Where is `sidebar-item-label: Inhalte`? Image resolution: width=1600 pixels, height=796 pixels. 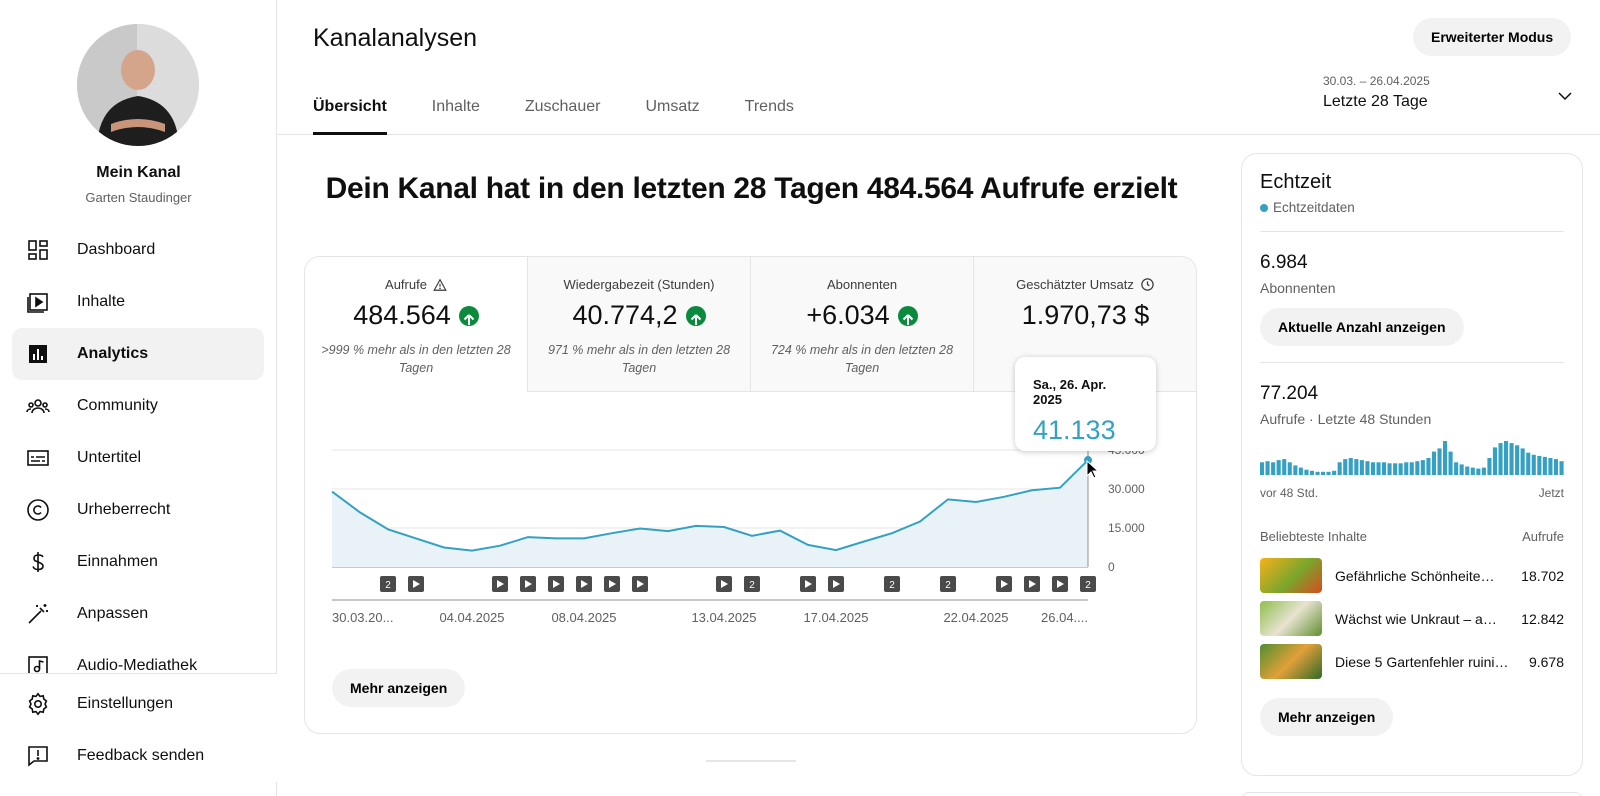 sidebar-item-label: Inhalte is located at coordinates (101, 301).